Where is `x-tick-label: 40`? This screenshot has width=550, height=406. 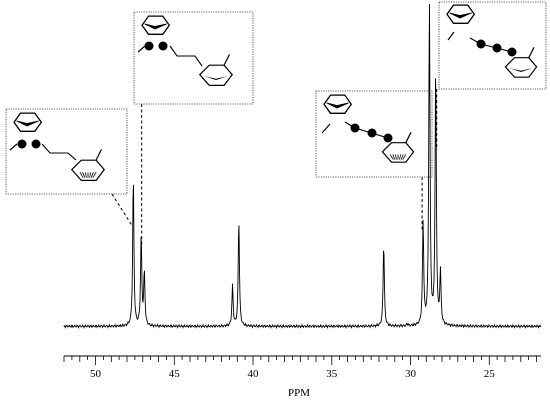
x-tick-label: 40 is located at coordinates (254, 374).